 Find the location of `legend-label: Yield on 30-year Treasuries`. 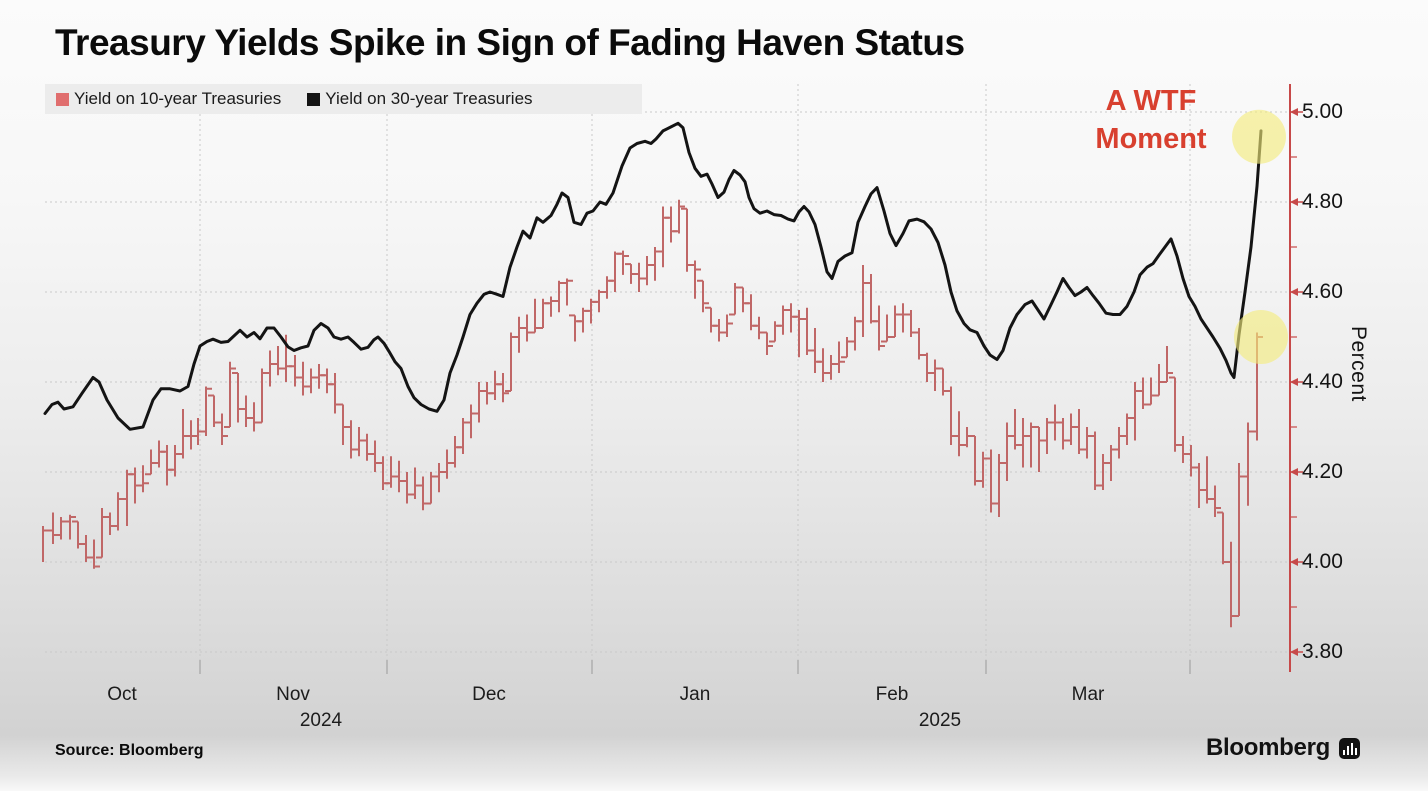

legend-label: Yield on 30-year Treasuries is located at coordinates (429, 98).